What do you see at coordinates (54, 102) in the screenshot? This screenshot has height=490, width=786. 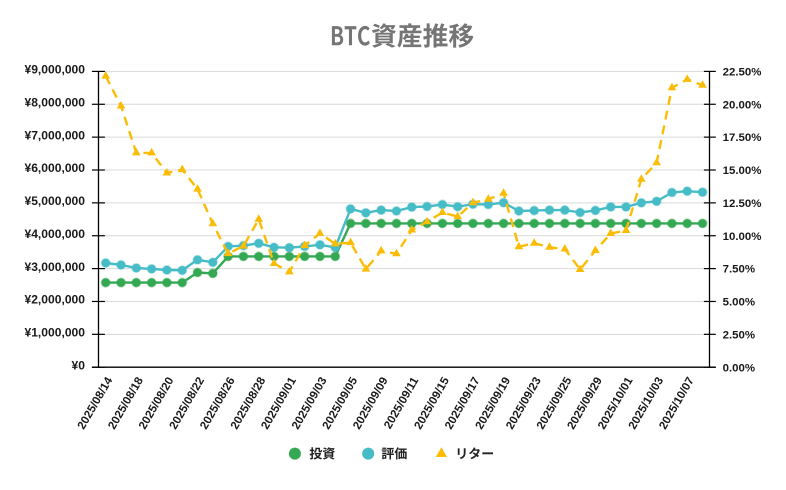 I see `svg-text: ¥8,000,000` at bounding box center [54, 102].